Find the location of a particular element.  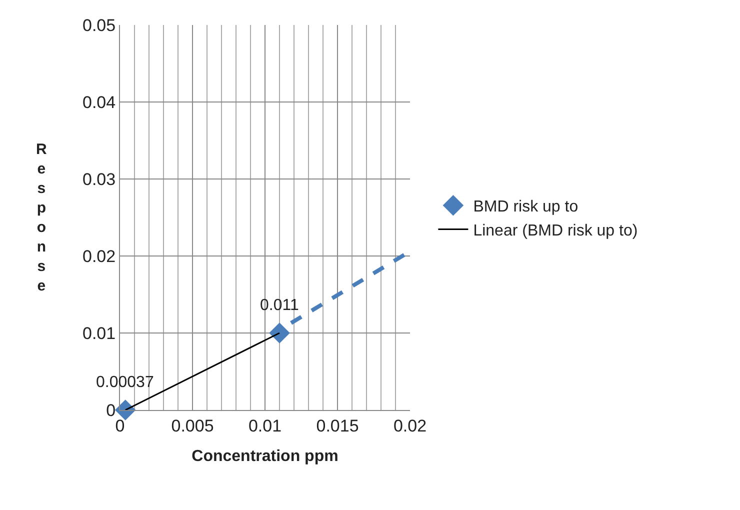

annotation: 0.011 is located at coordinates (279, 305).